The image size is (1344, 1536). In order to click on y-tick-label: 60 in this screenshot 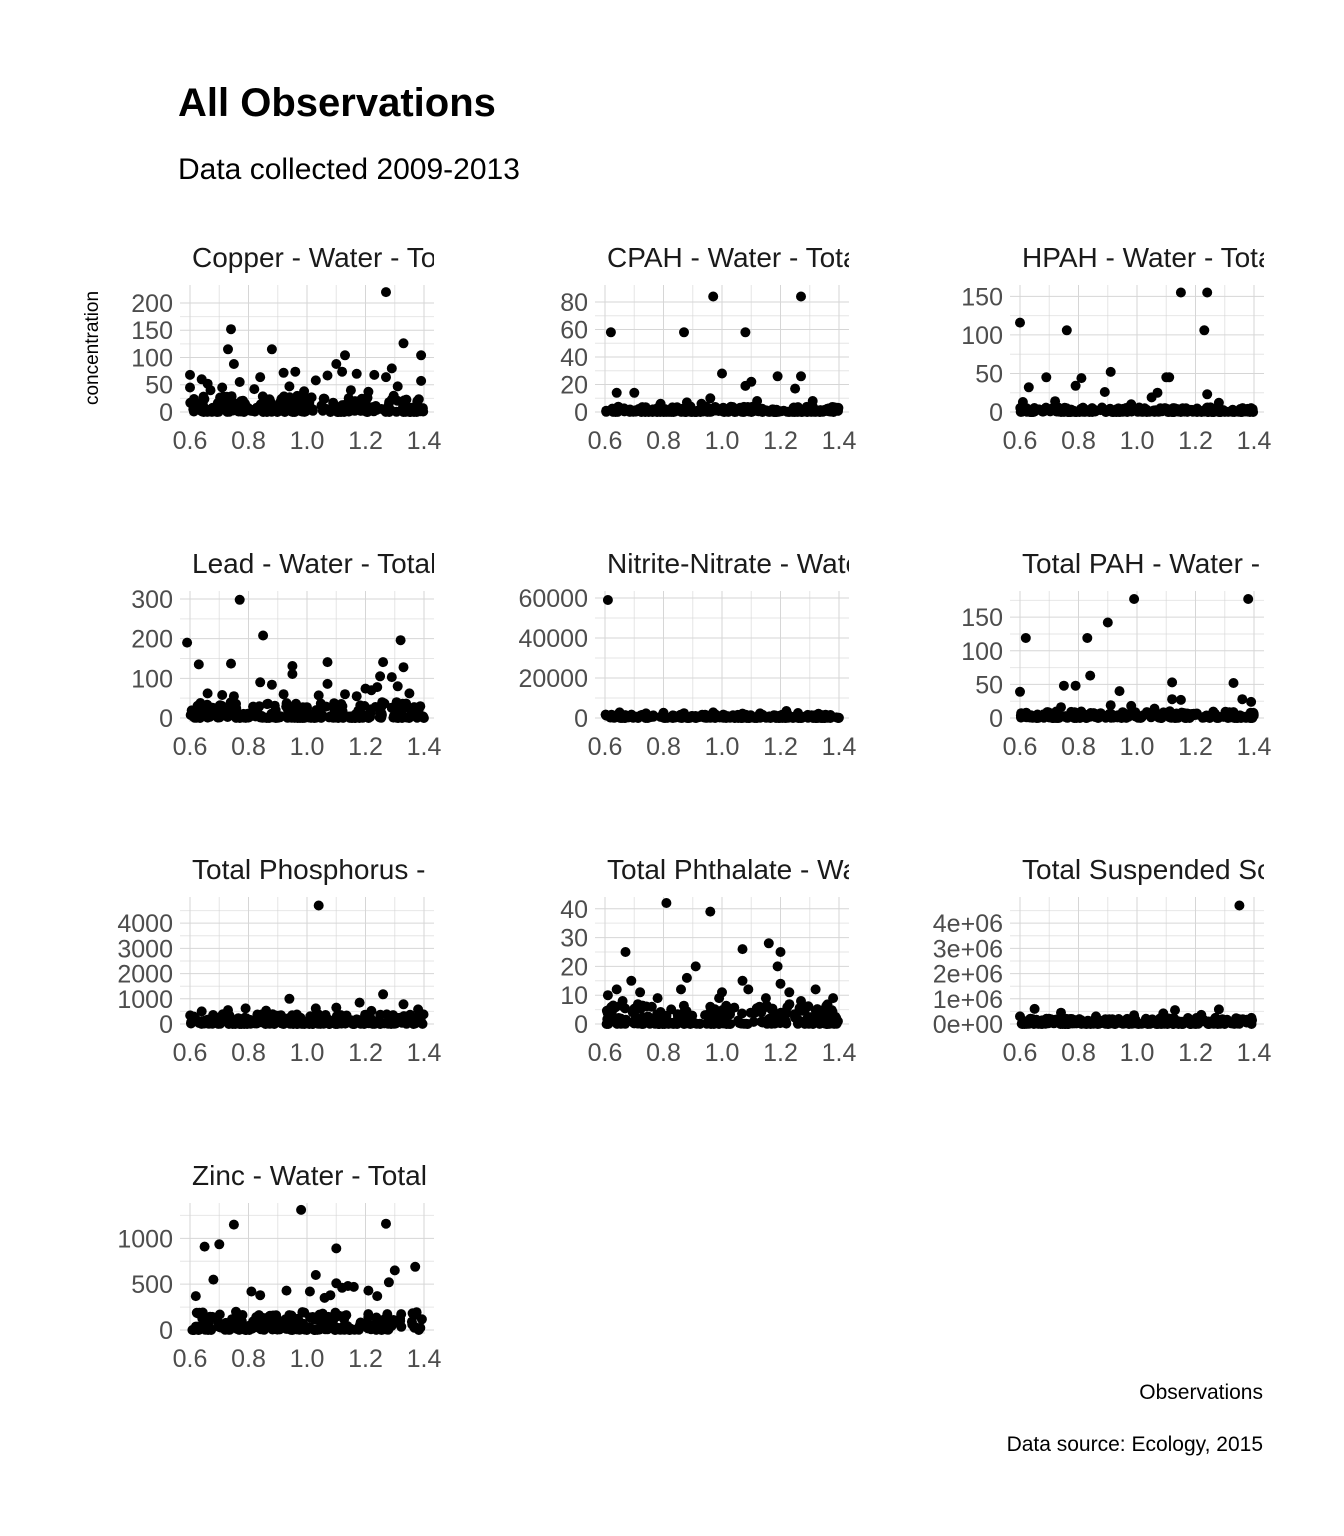, I will do `click(574, 331)`.